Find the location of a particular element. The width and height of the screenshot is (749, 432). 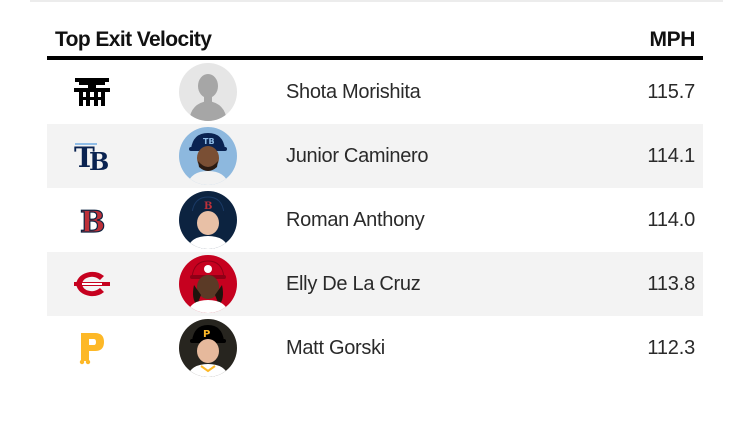

cincinnati-reds-logo-icon is located at coordinates (92, 284).